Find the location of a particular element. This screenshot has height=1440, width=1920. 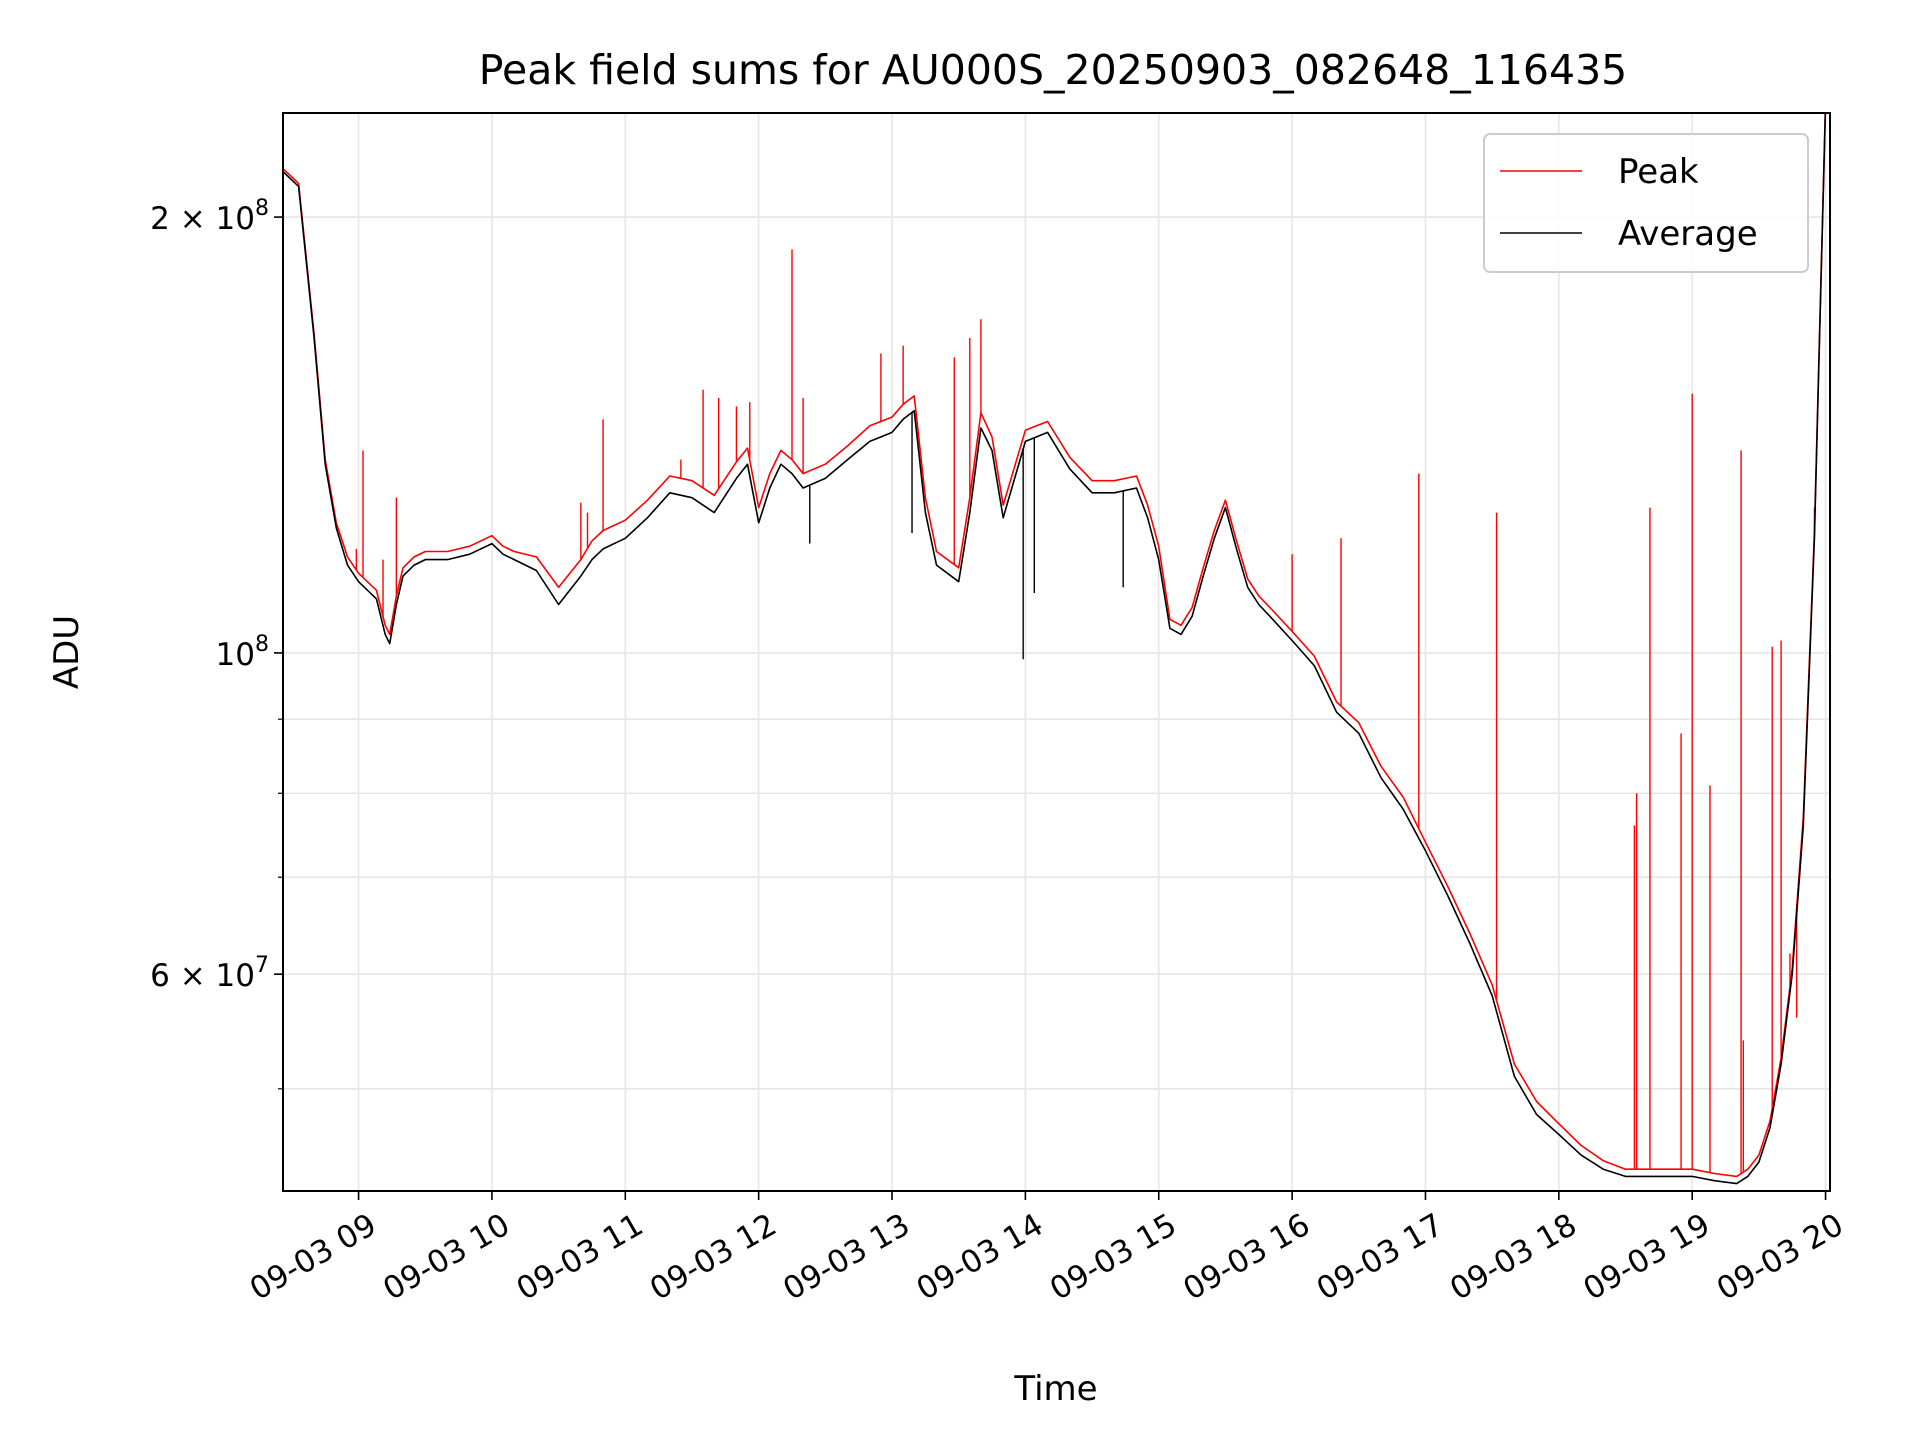

x-tick-label: 09-03 19 is located at coordinates (1646, 1257).